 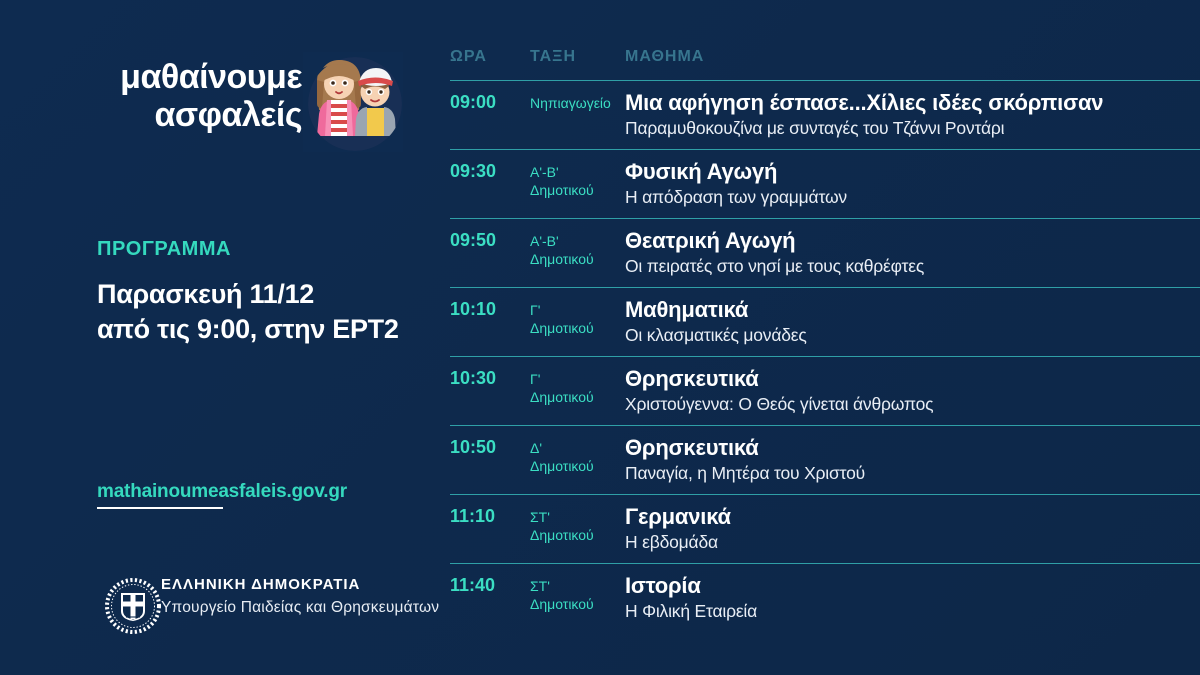 What do you see at coordinates (691, 611) in the screenshot?
I see `row-lesson-subtitle: Η Φιλική Εταιρεία` at bounding box center [691, 611].